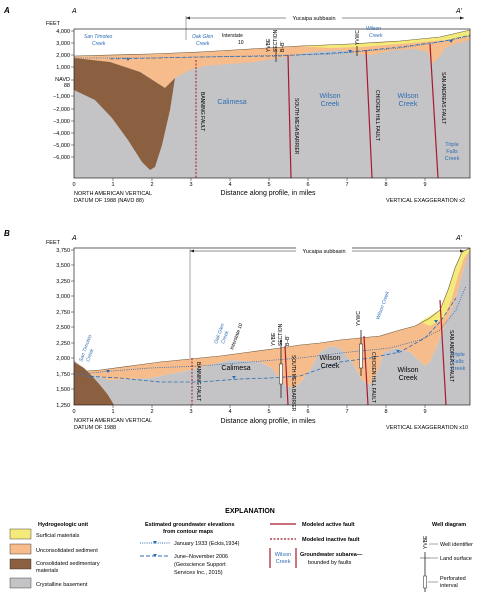 This screenshot has height=600, width=500. Describe the element at coordinates (61, 134) in the screenshot. I see `y-tick: −4,000` at that location.